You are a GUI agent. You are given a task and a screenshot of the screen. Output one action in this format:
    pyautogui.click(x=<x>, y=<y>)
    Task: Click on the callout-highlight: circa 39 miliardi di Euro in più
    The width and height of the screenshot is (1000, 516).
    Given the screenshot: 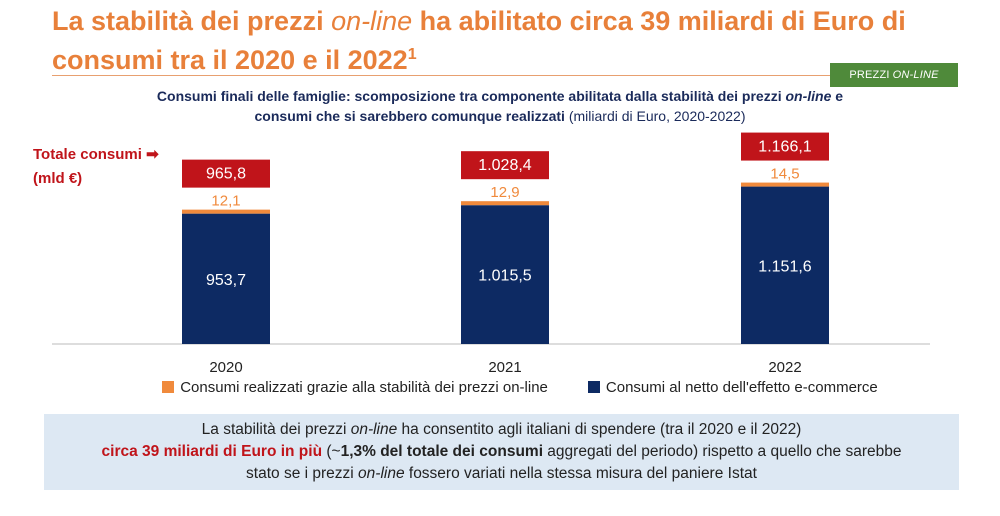 What is the action you would take?
    pyautogui.click(x=212, y=451)
    